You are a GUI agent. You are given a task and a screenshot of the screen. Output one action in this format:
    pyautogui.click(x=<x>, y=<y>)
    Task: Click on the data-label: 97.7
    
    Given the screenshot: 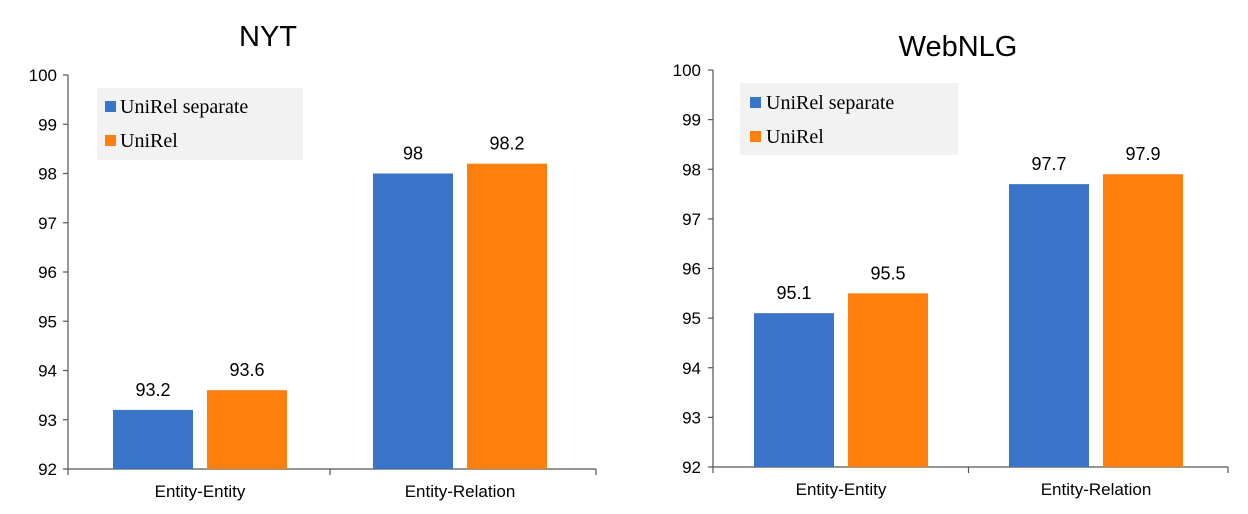 What is the action you would take?
    pyautogui.click(x=1048, y=164)
    